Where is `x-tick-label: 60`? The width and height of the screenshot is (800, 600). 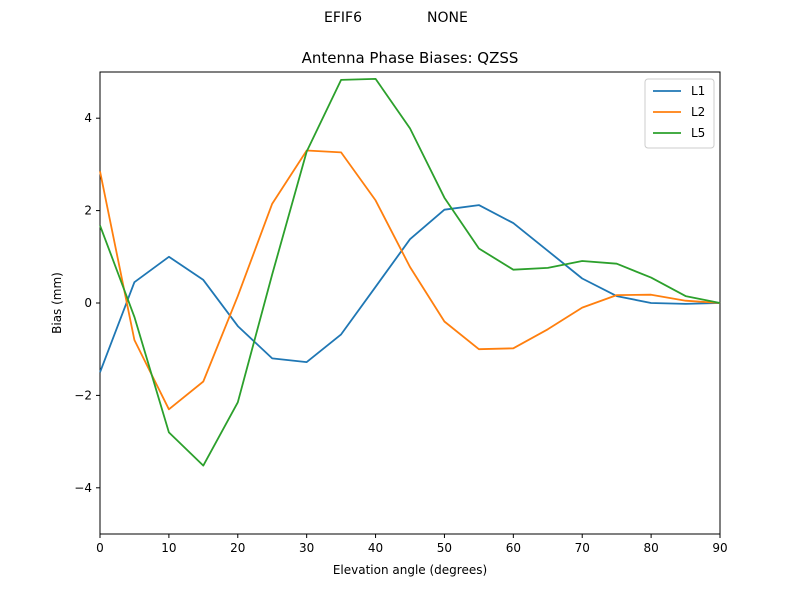 x-tick-label: 60 is located at coordinates (513, 548).